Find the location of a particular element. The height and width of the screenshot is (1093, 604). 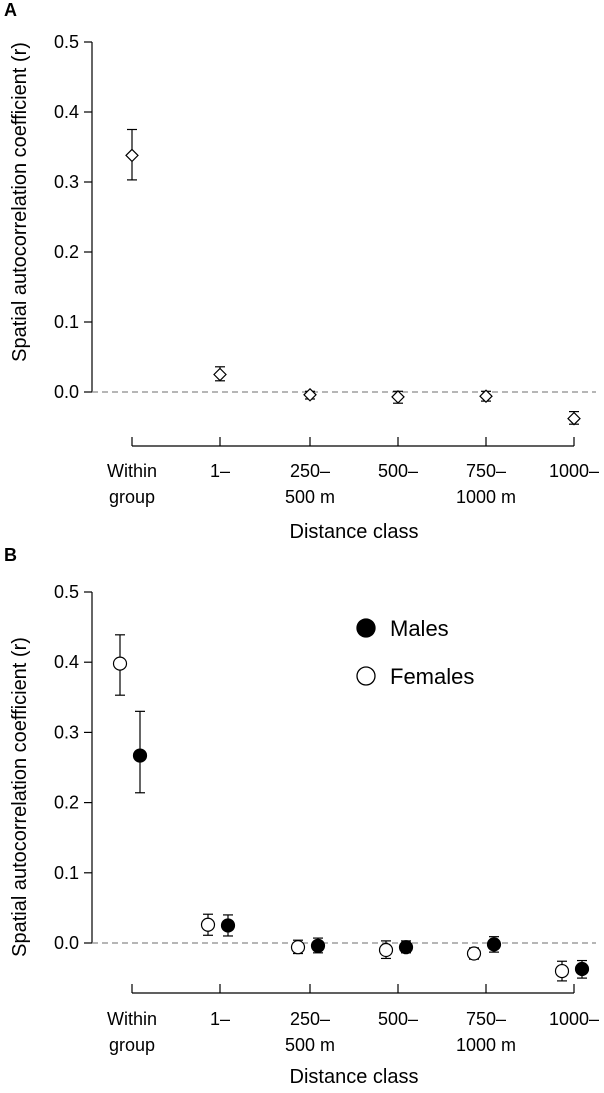

panel-a-x-tick-label-line2: group is located at coordinates (132, 497).